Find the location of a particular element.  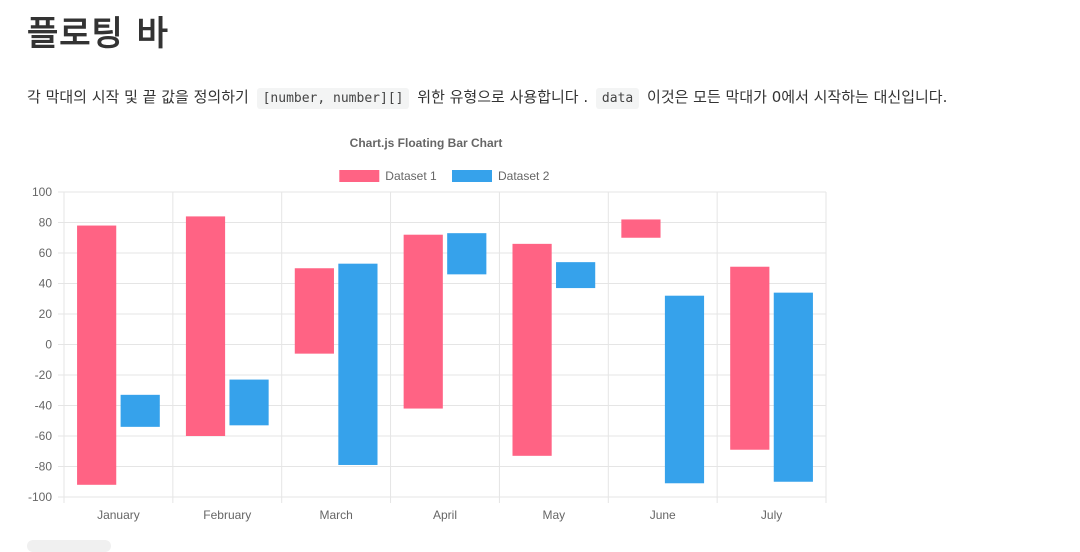

next-page-button is located at coordinates (69, 546).